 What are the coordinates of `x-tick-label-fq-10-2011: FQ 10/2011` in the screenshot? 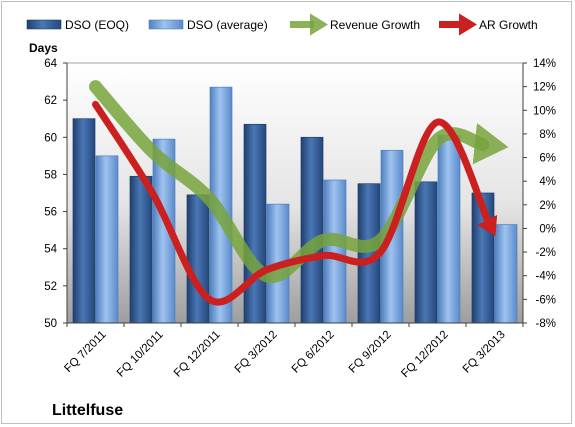 It's located at (140, 354).